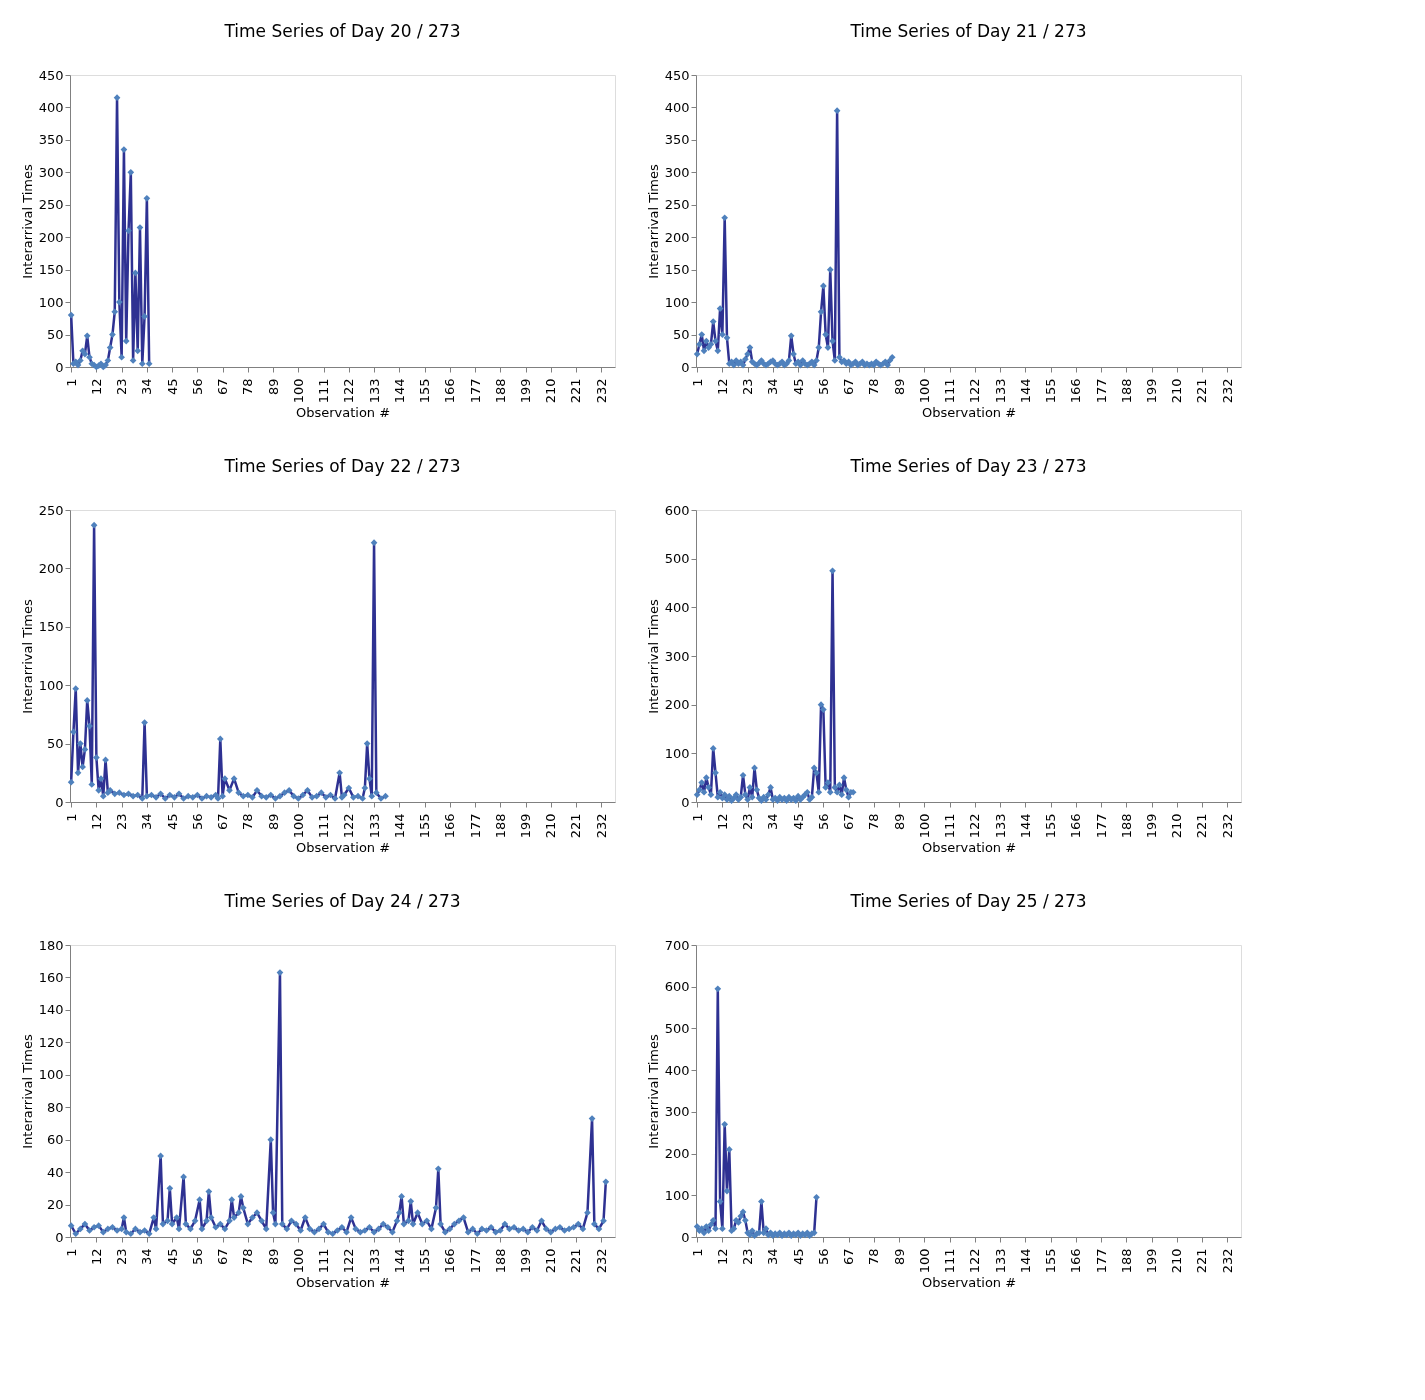 This screenshot has height=1400, width=1425. I want to click on chart-title: Time Series of Day 25 / 273, so click(968, 901).